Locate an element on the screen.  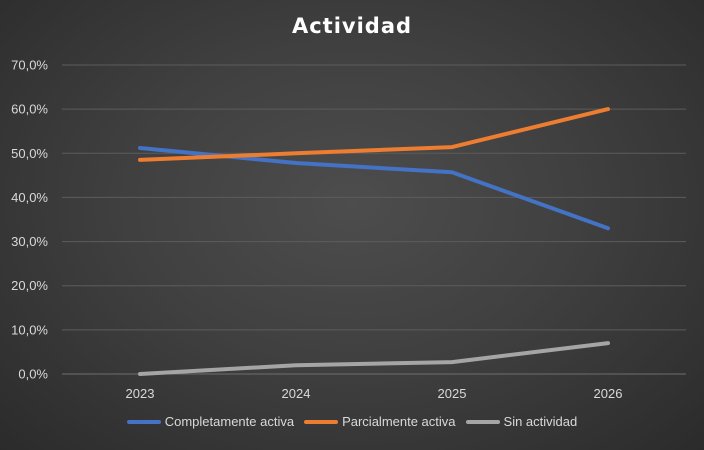
y-tick-label: 0,0% is located at coordinates (33, 374).